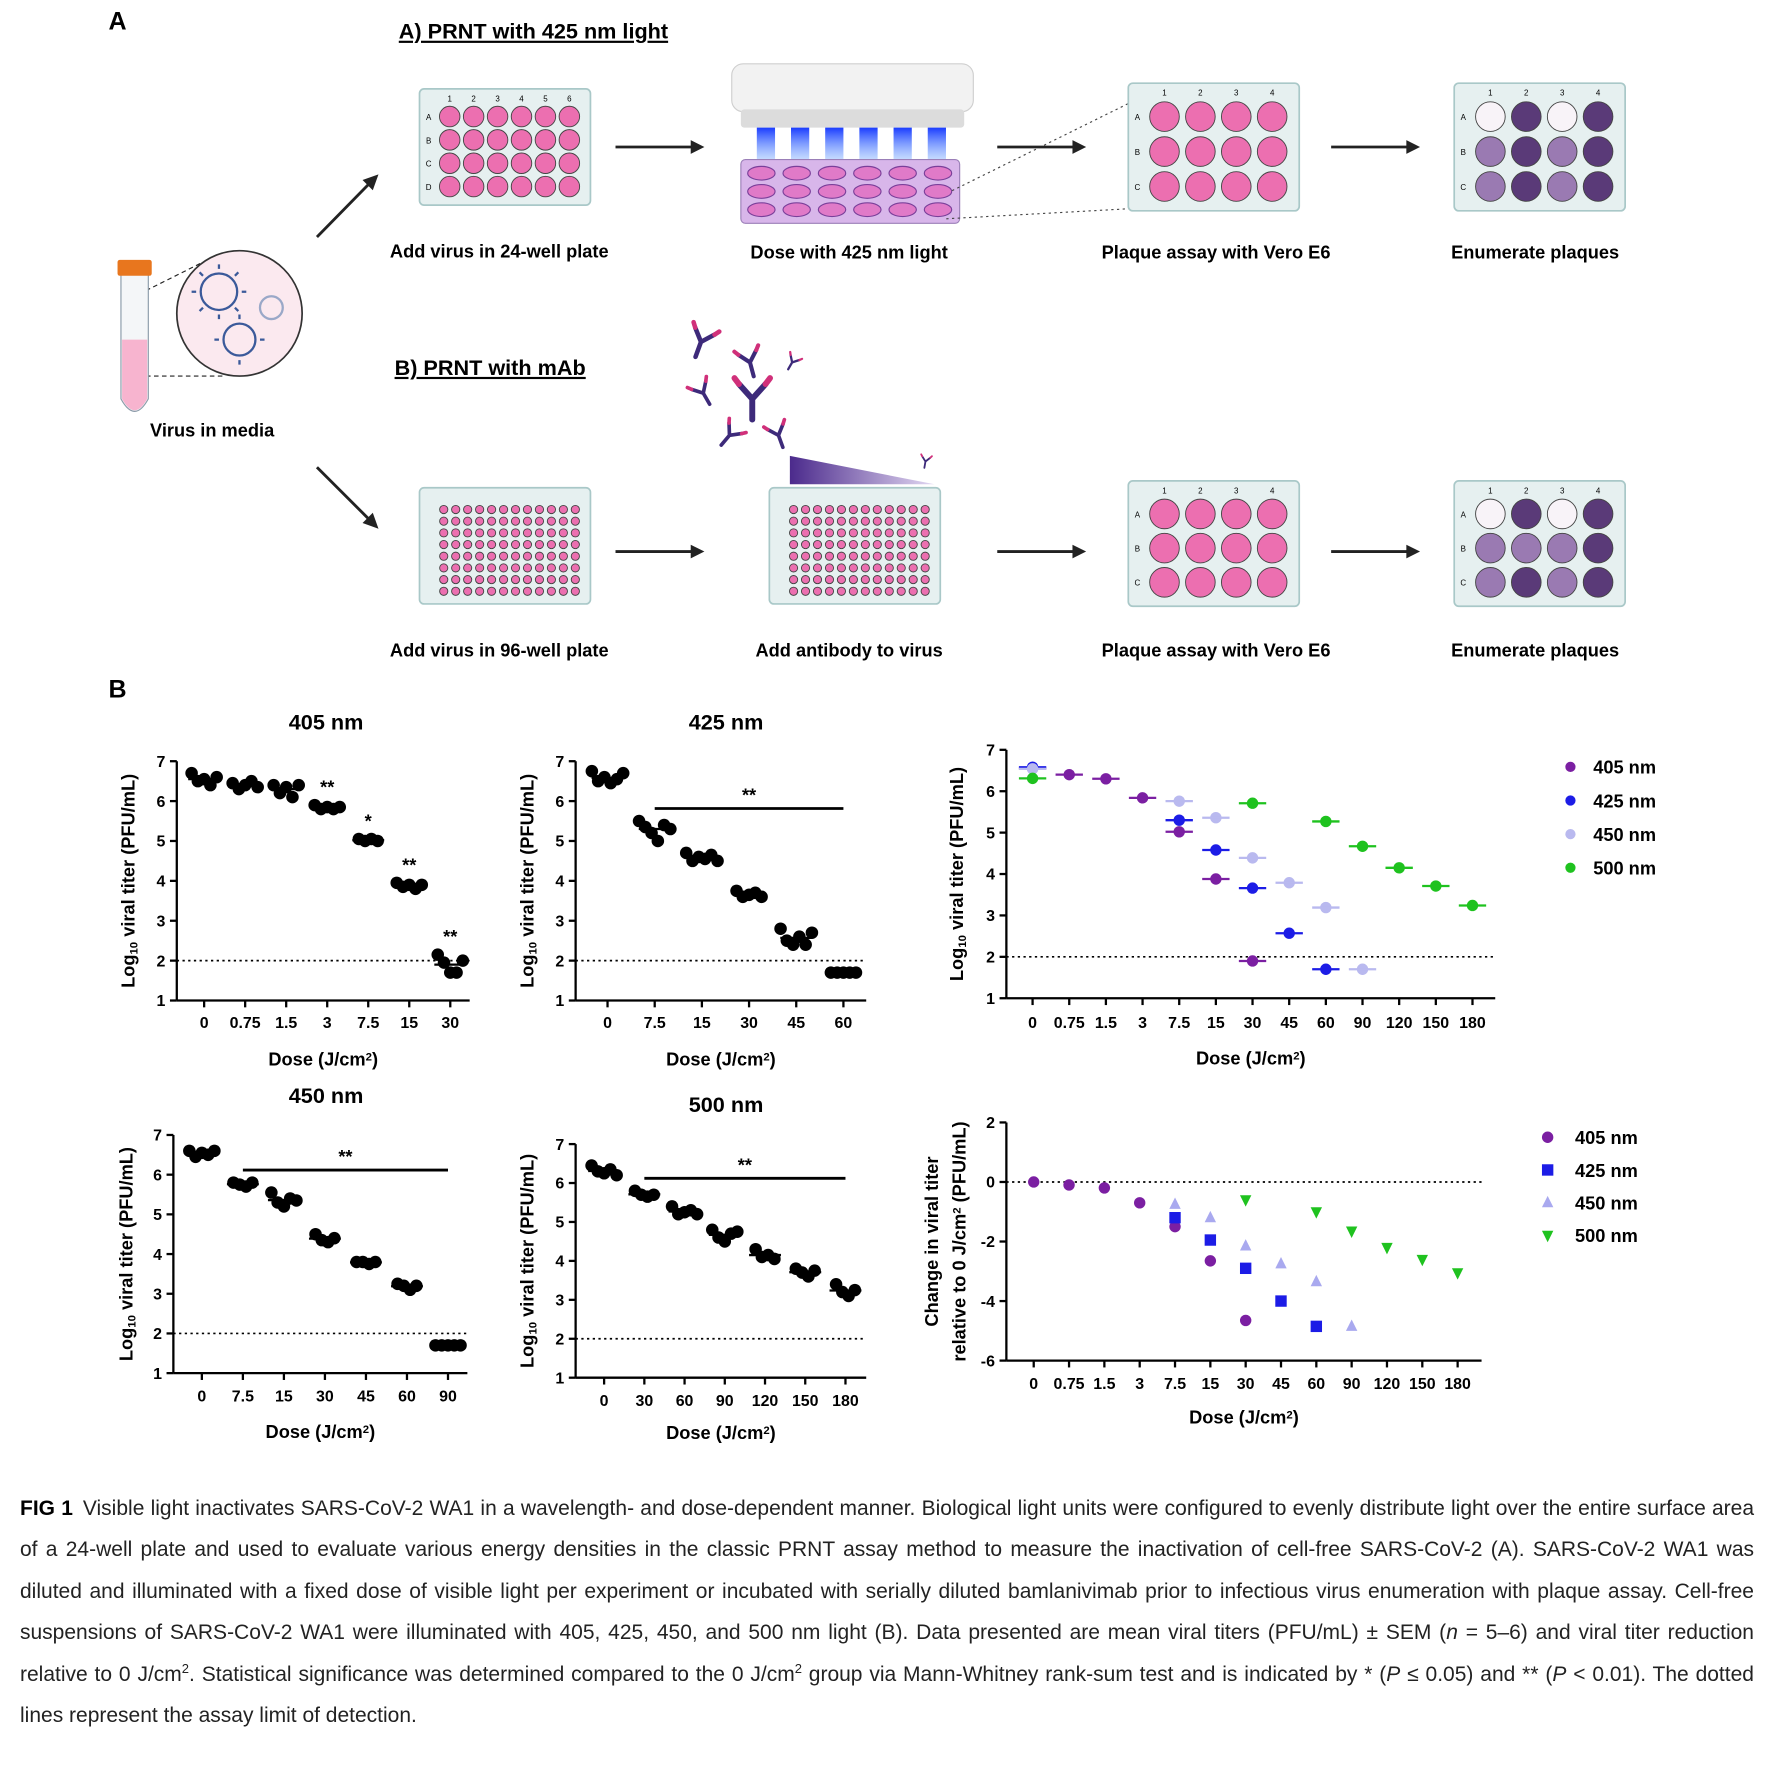 The image size is (1778, 1792). I want to click on x-tick-label: 15, so click(1216, 1023).